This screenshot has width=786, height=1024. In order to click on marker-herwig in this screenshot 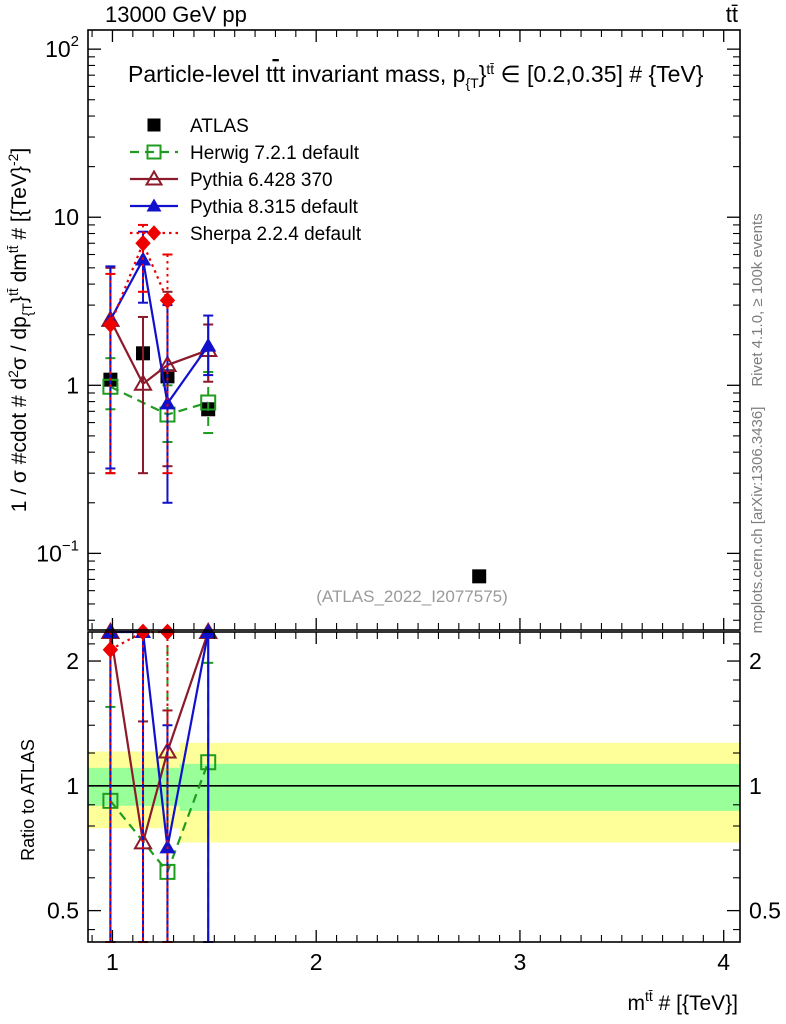, I will do `click(208, 402)`.